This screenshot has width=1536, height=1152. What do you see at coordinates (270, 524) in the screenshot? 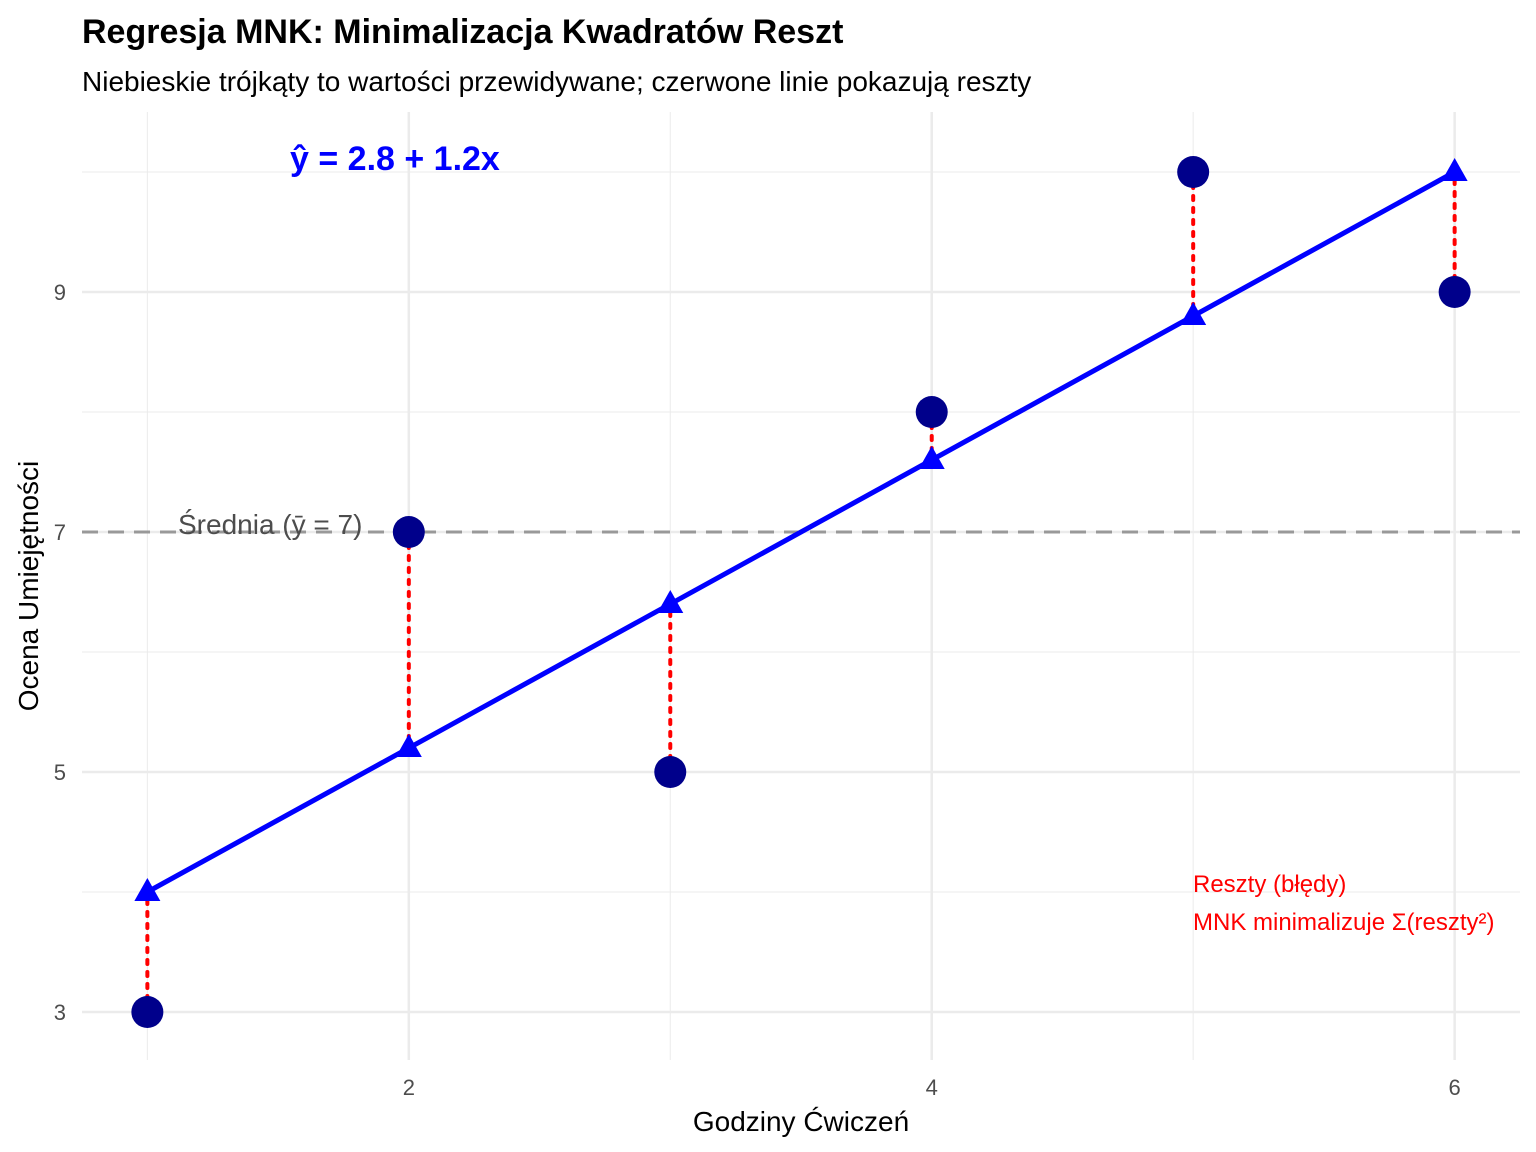
I see `mean-label: Średnia (ȳ = 7)` at bounding box center [270, 524].